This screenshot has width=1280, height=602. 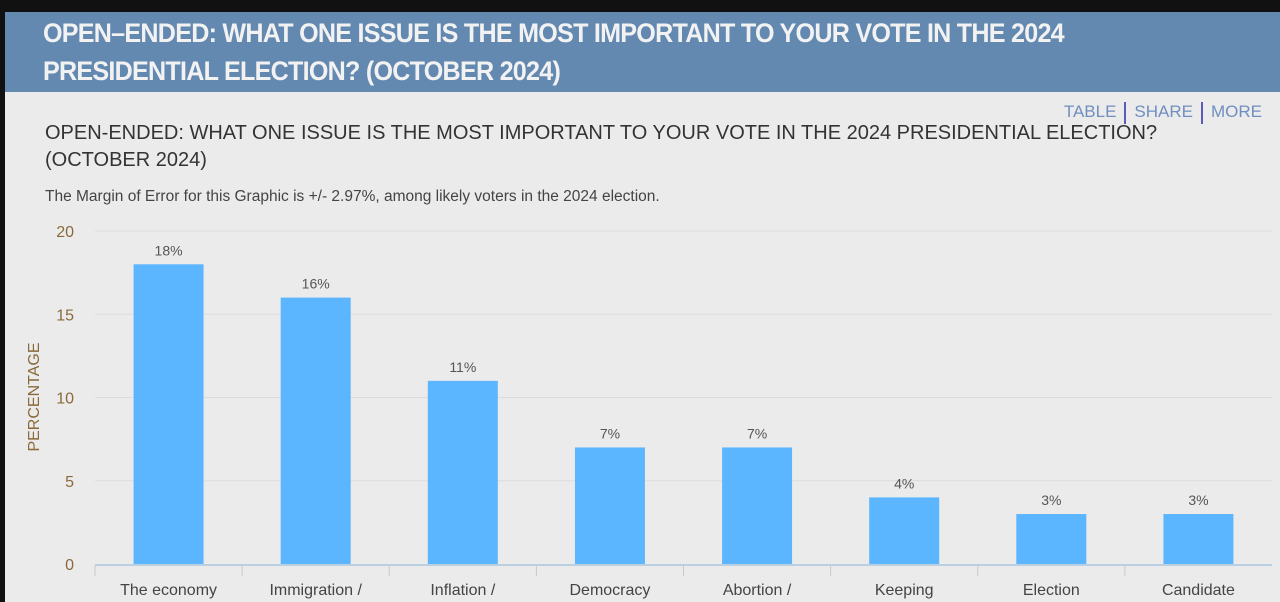 What do you see at coordinates (1198, 590) in the screenshot?
I see `x-category-label: Candidate` at bounding box center [1198, 590].